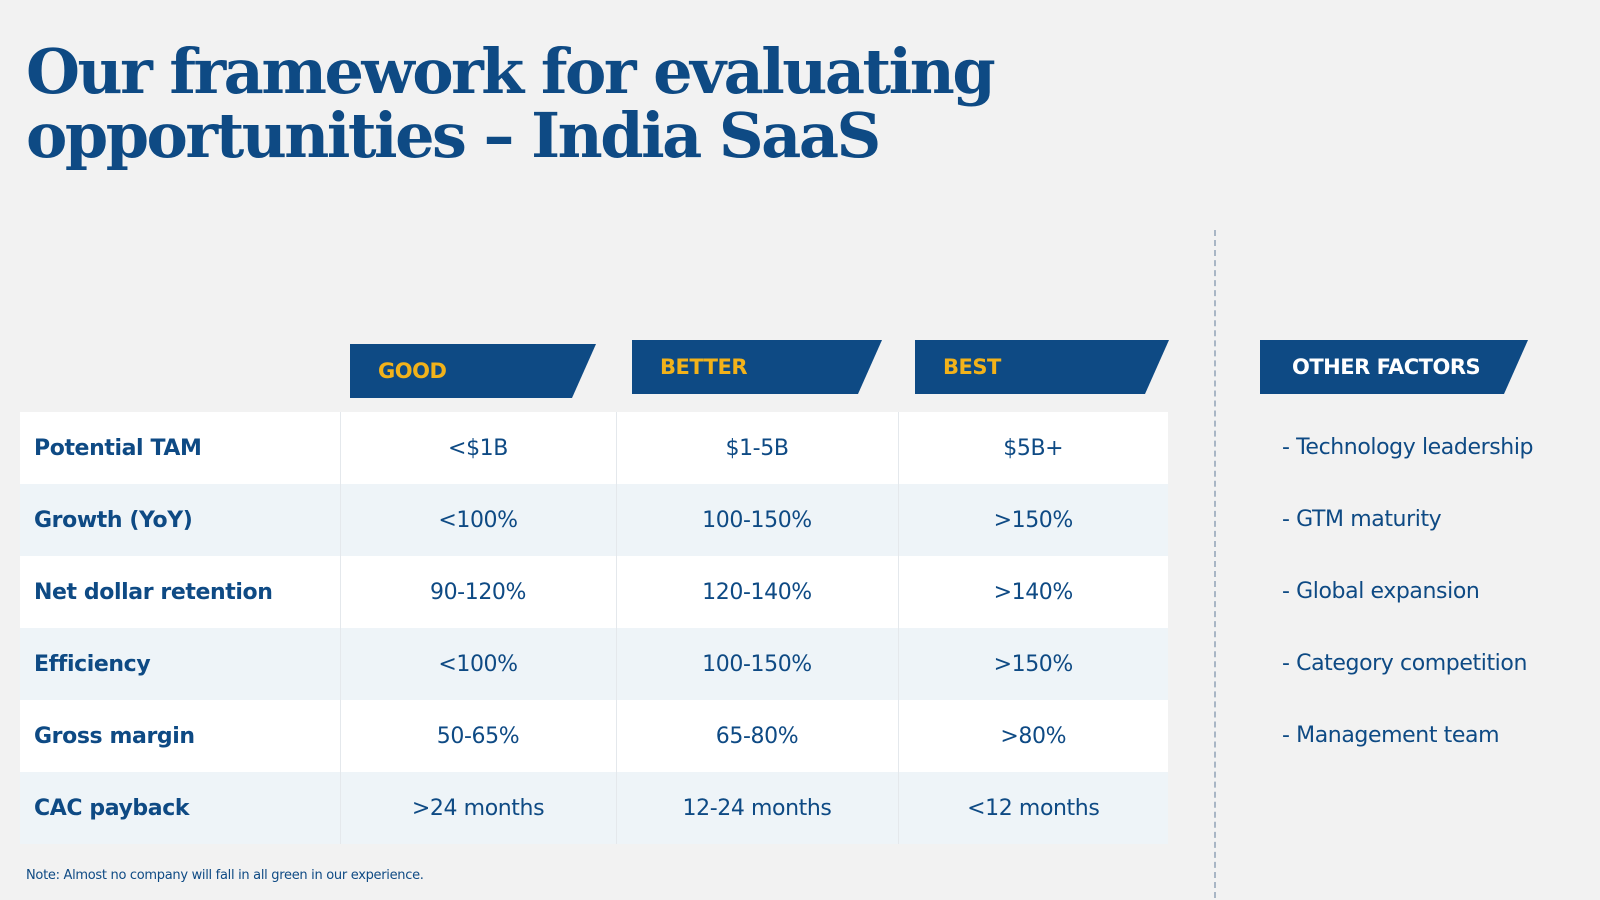  I want to click on good-value: >24 months, so click(477, 808).